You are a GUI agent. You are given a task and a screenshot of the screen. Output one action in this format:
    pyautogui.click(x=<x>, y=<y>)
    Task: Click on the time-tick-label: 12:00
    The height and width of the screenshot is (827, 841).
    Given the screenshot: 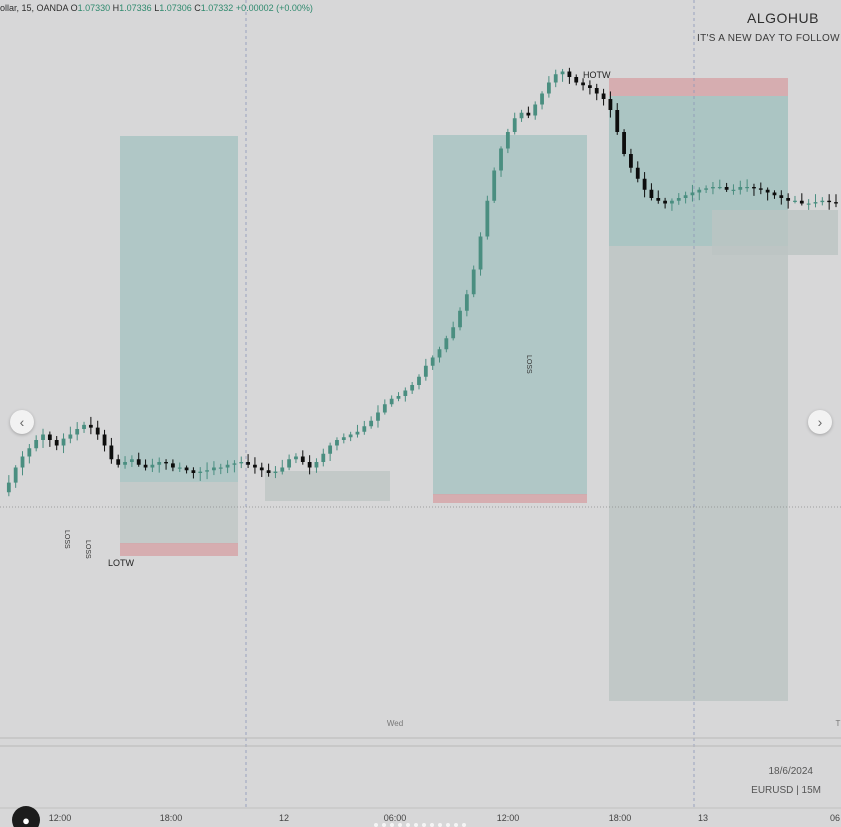 What is the action you would take?
    pyautogui.click(x=60, y=818)
    